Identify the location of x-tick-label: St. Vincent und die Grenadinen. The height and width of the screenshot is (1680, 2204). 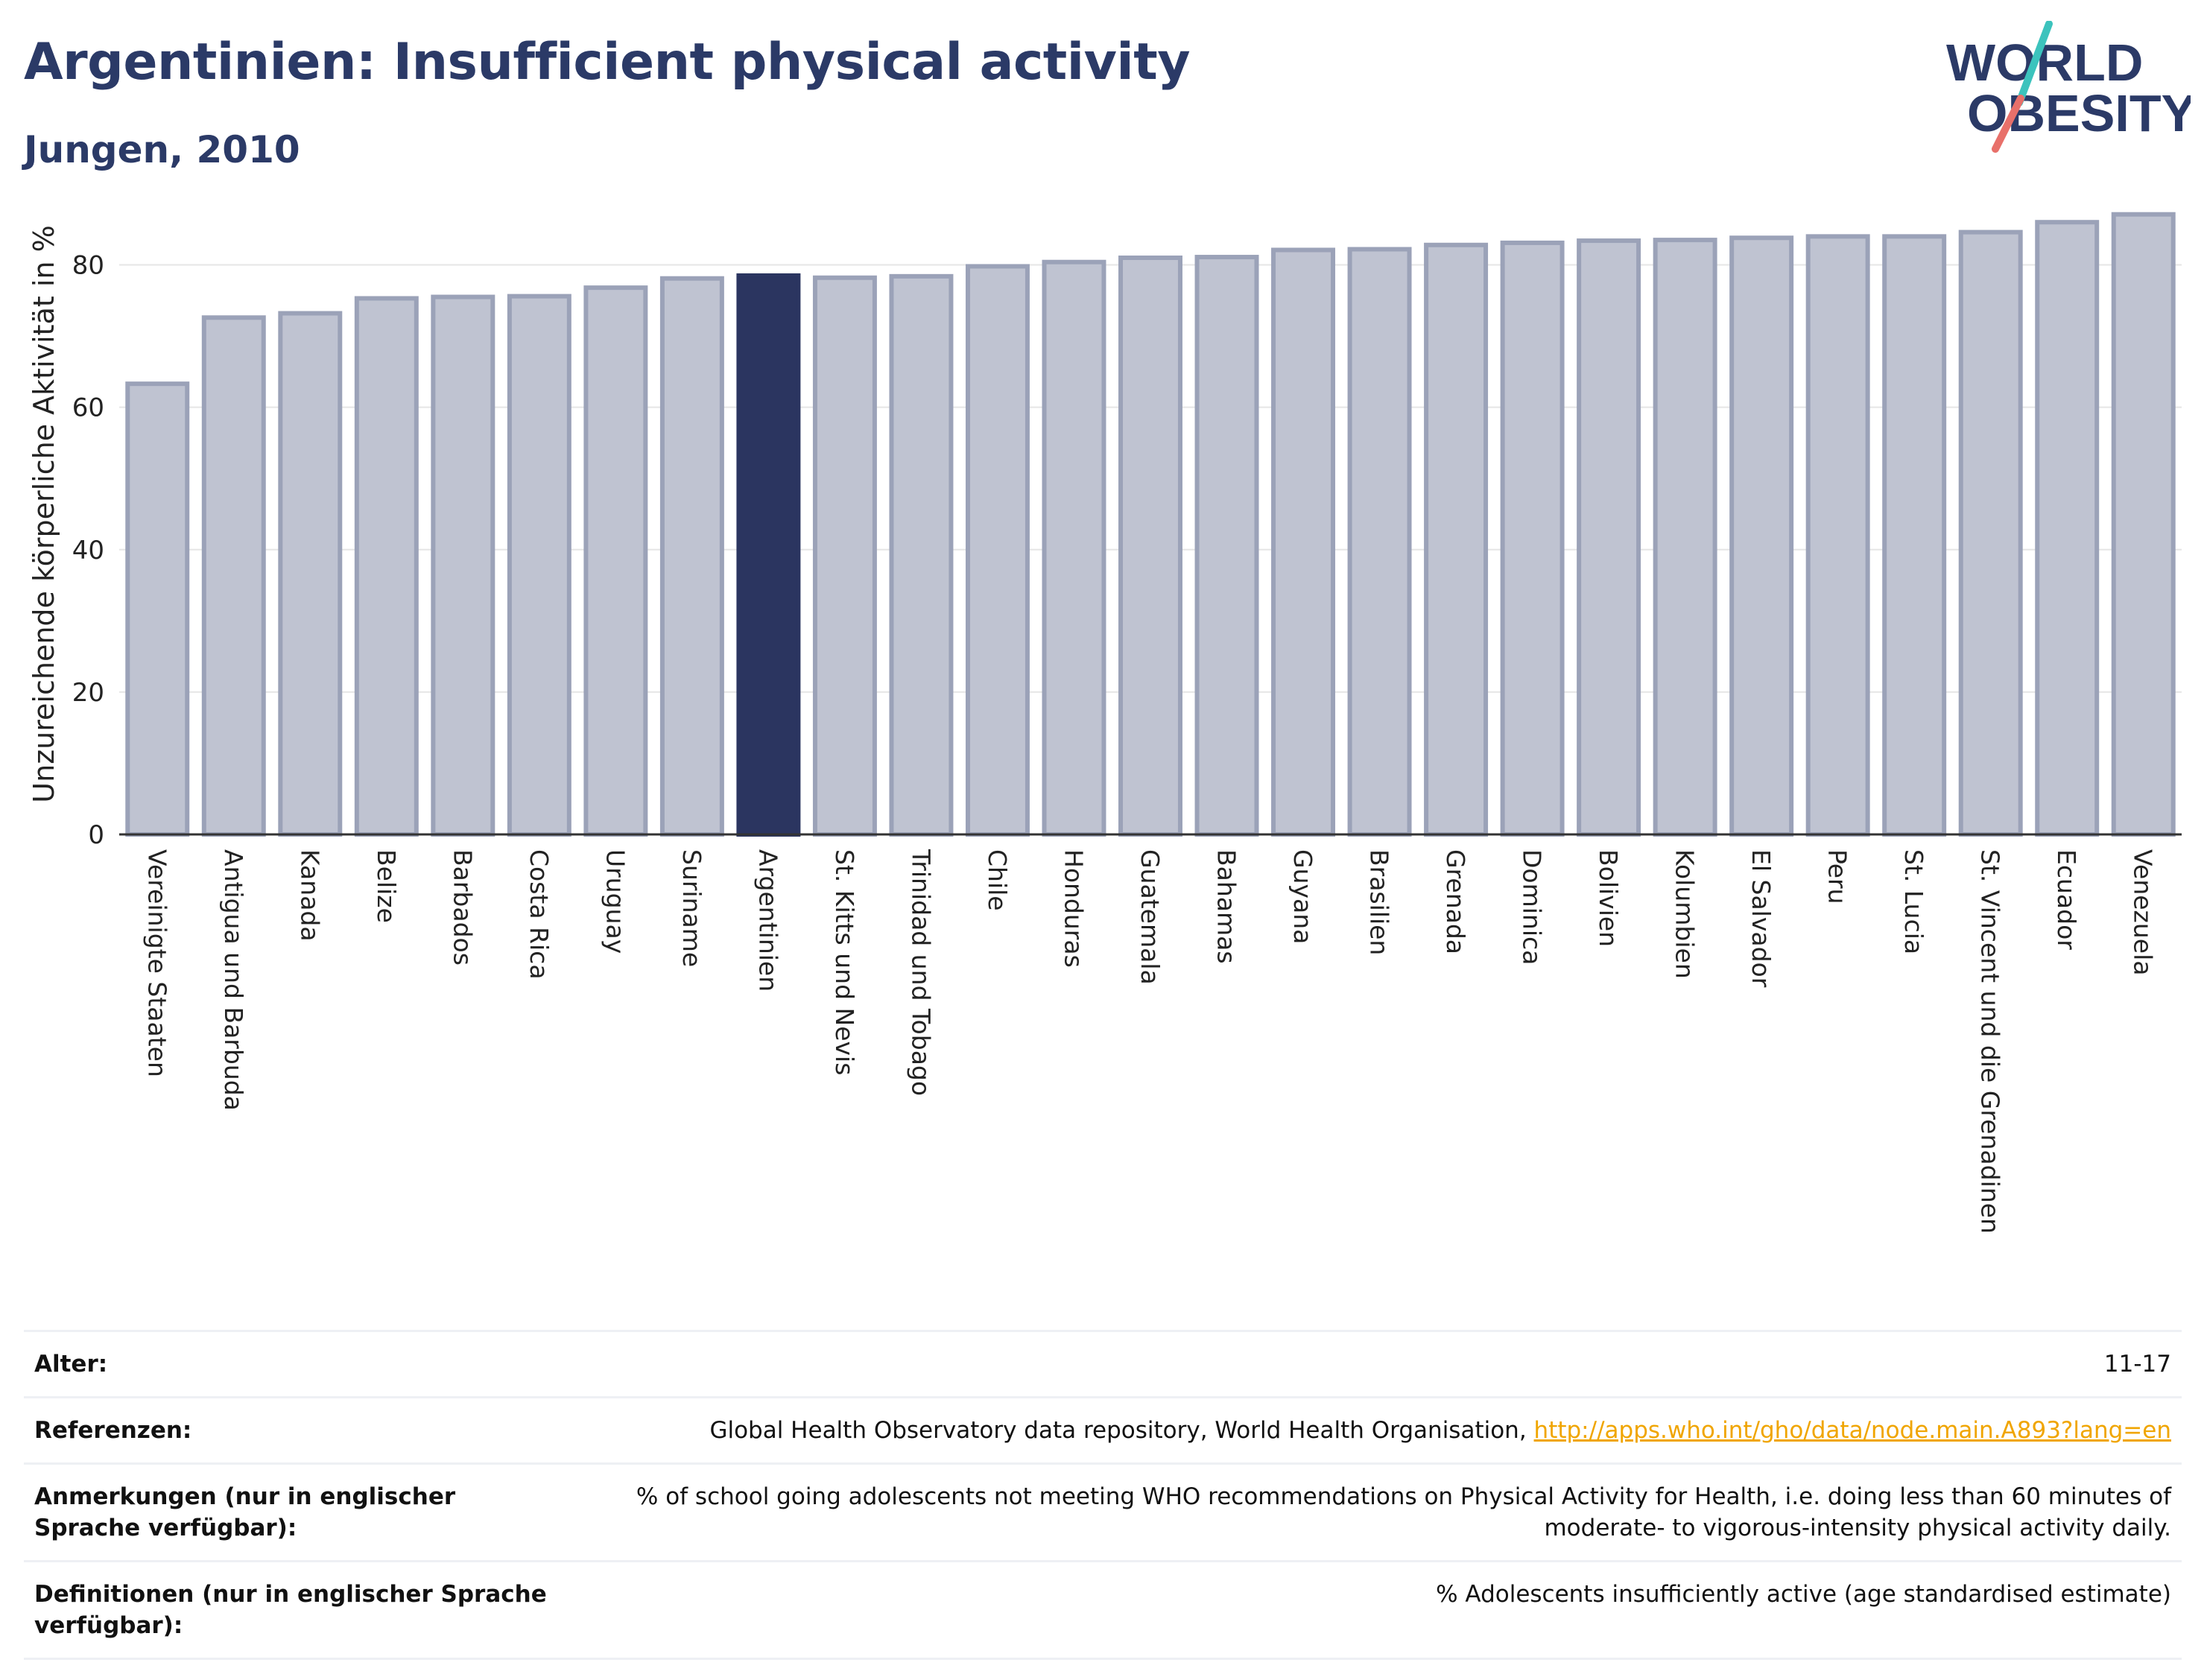
(1991, 1041).